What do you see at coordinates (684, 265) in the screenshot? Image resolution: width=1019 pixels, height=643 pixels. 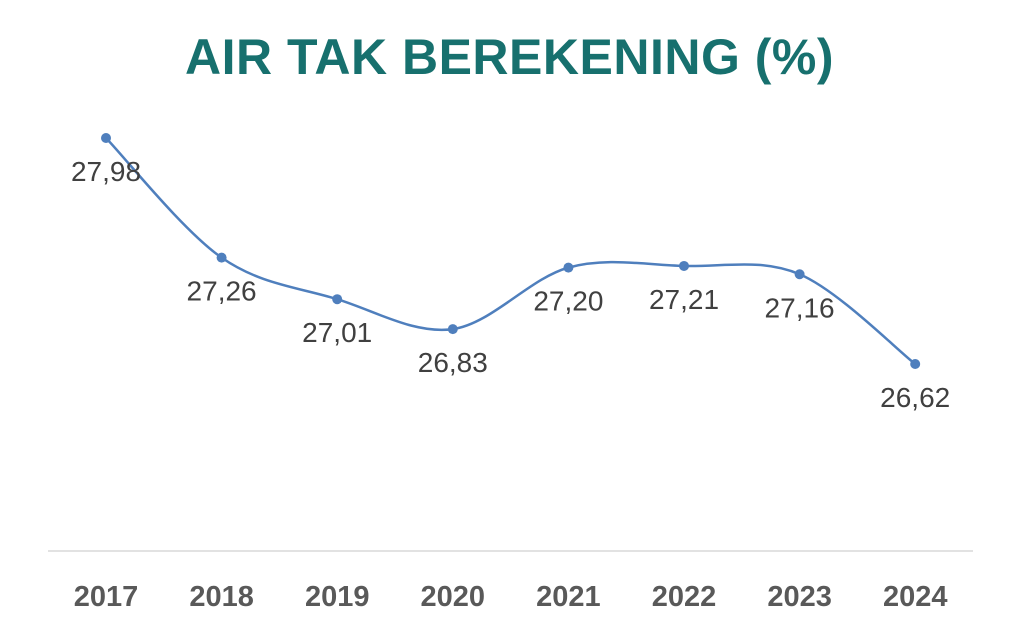 I see `data-point-2022` at bounding box center [684, 265].